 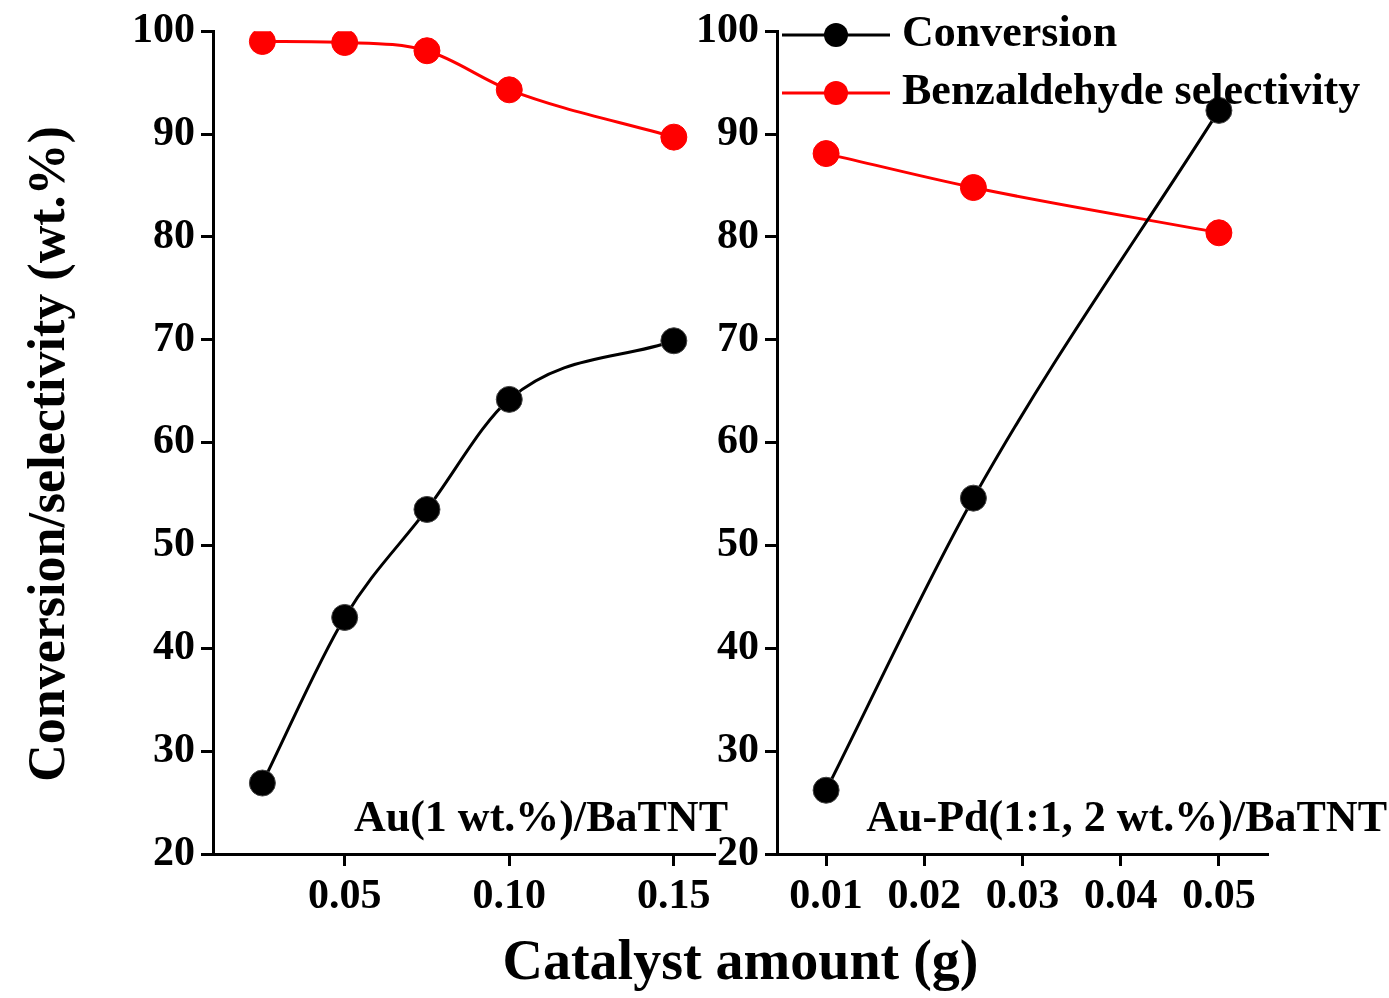 I want to click on x-tick-label: 0.02, so click(x=924, y=894).